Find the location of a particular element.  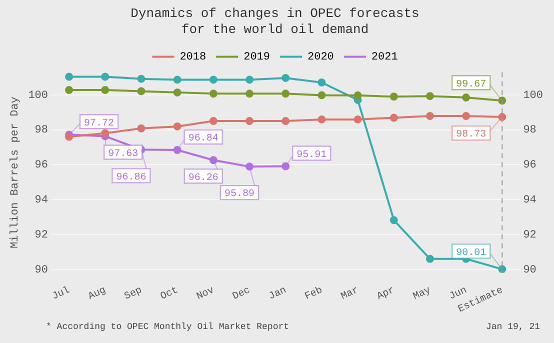

y-tick-label: 92 is located at coordinates (41, 235).